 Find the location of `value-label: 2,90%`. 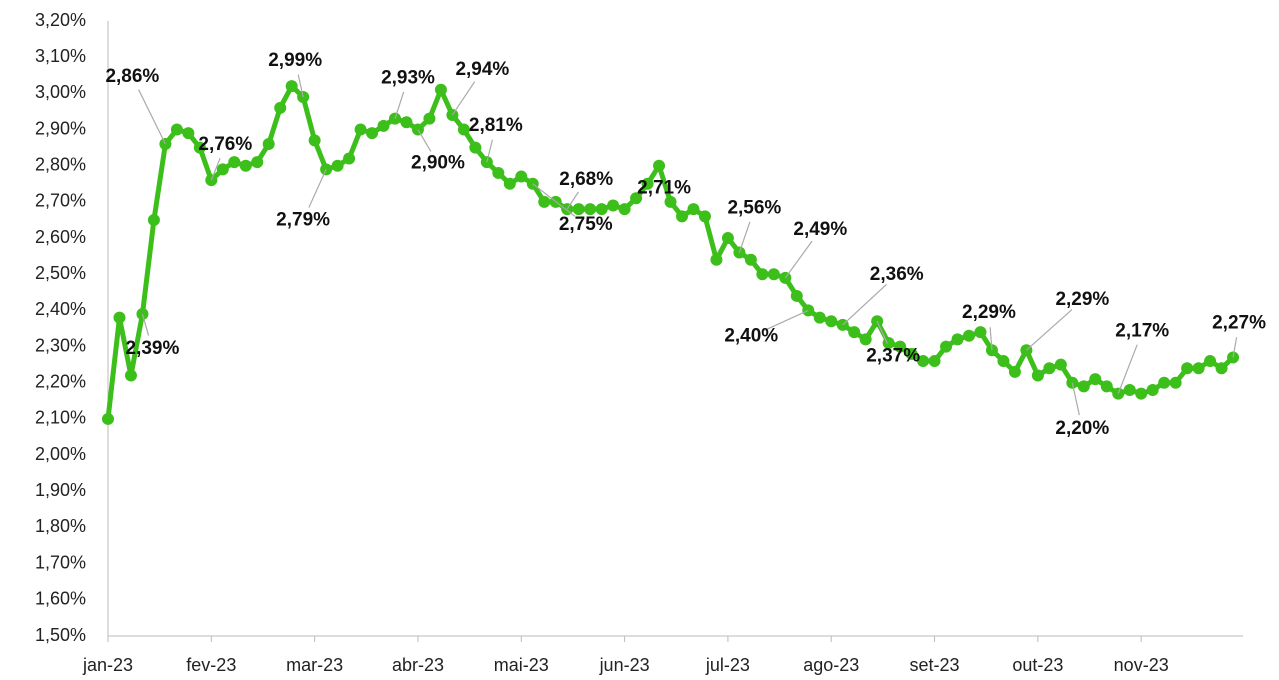

value-label: 2,90% is located at coordinates (438, 163).